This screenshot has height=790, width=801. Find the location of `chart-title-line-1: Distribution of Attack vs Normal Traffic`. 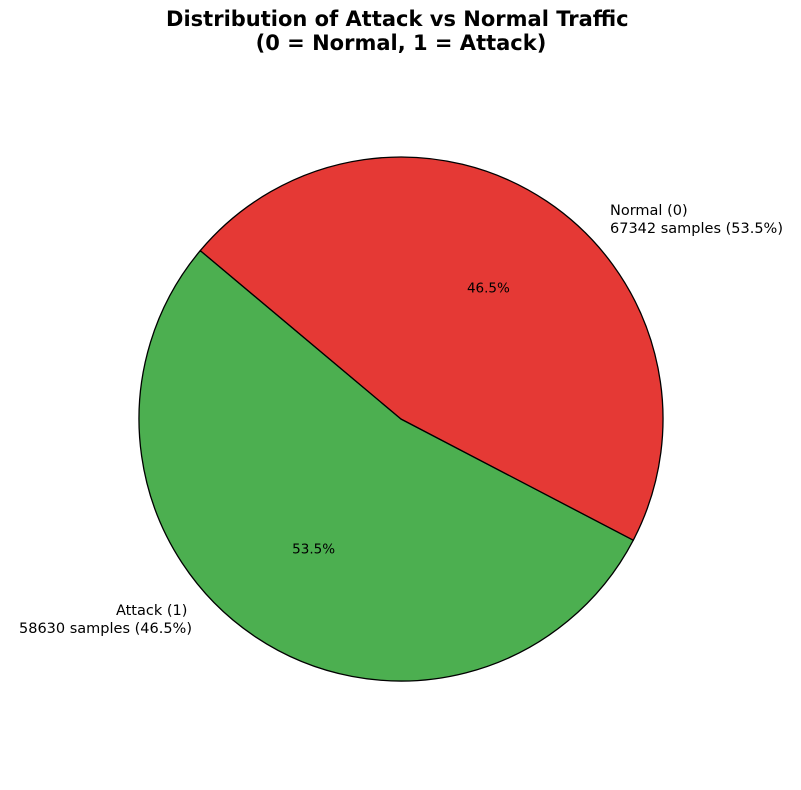

chart-title-line-1: Distribution of Attack vs Normal Traffic is located at coordinates (397, 19).